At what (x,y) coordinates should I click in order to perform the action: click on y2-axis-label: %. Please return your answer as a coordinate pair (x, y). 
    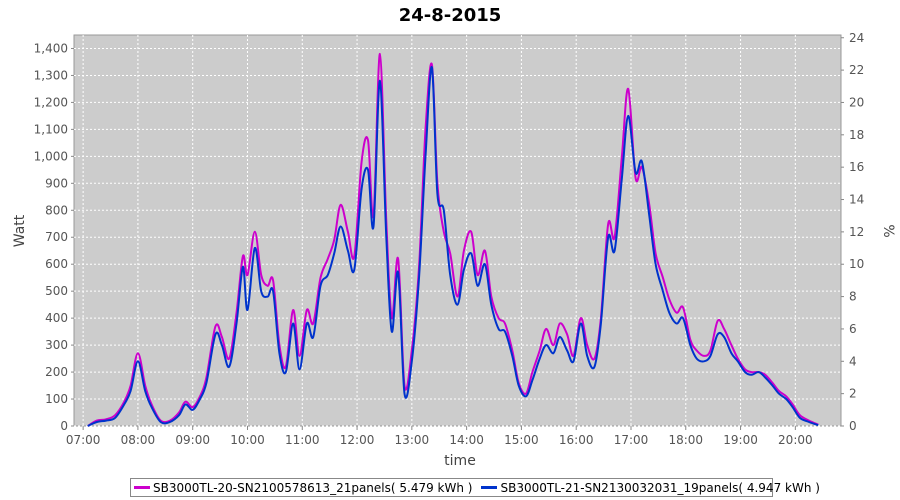
    Looking at the image, I should click on (888, 230).